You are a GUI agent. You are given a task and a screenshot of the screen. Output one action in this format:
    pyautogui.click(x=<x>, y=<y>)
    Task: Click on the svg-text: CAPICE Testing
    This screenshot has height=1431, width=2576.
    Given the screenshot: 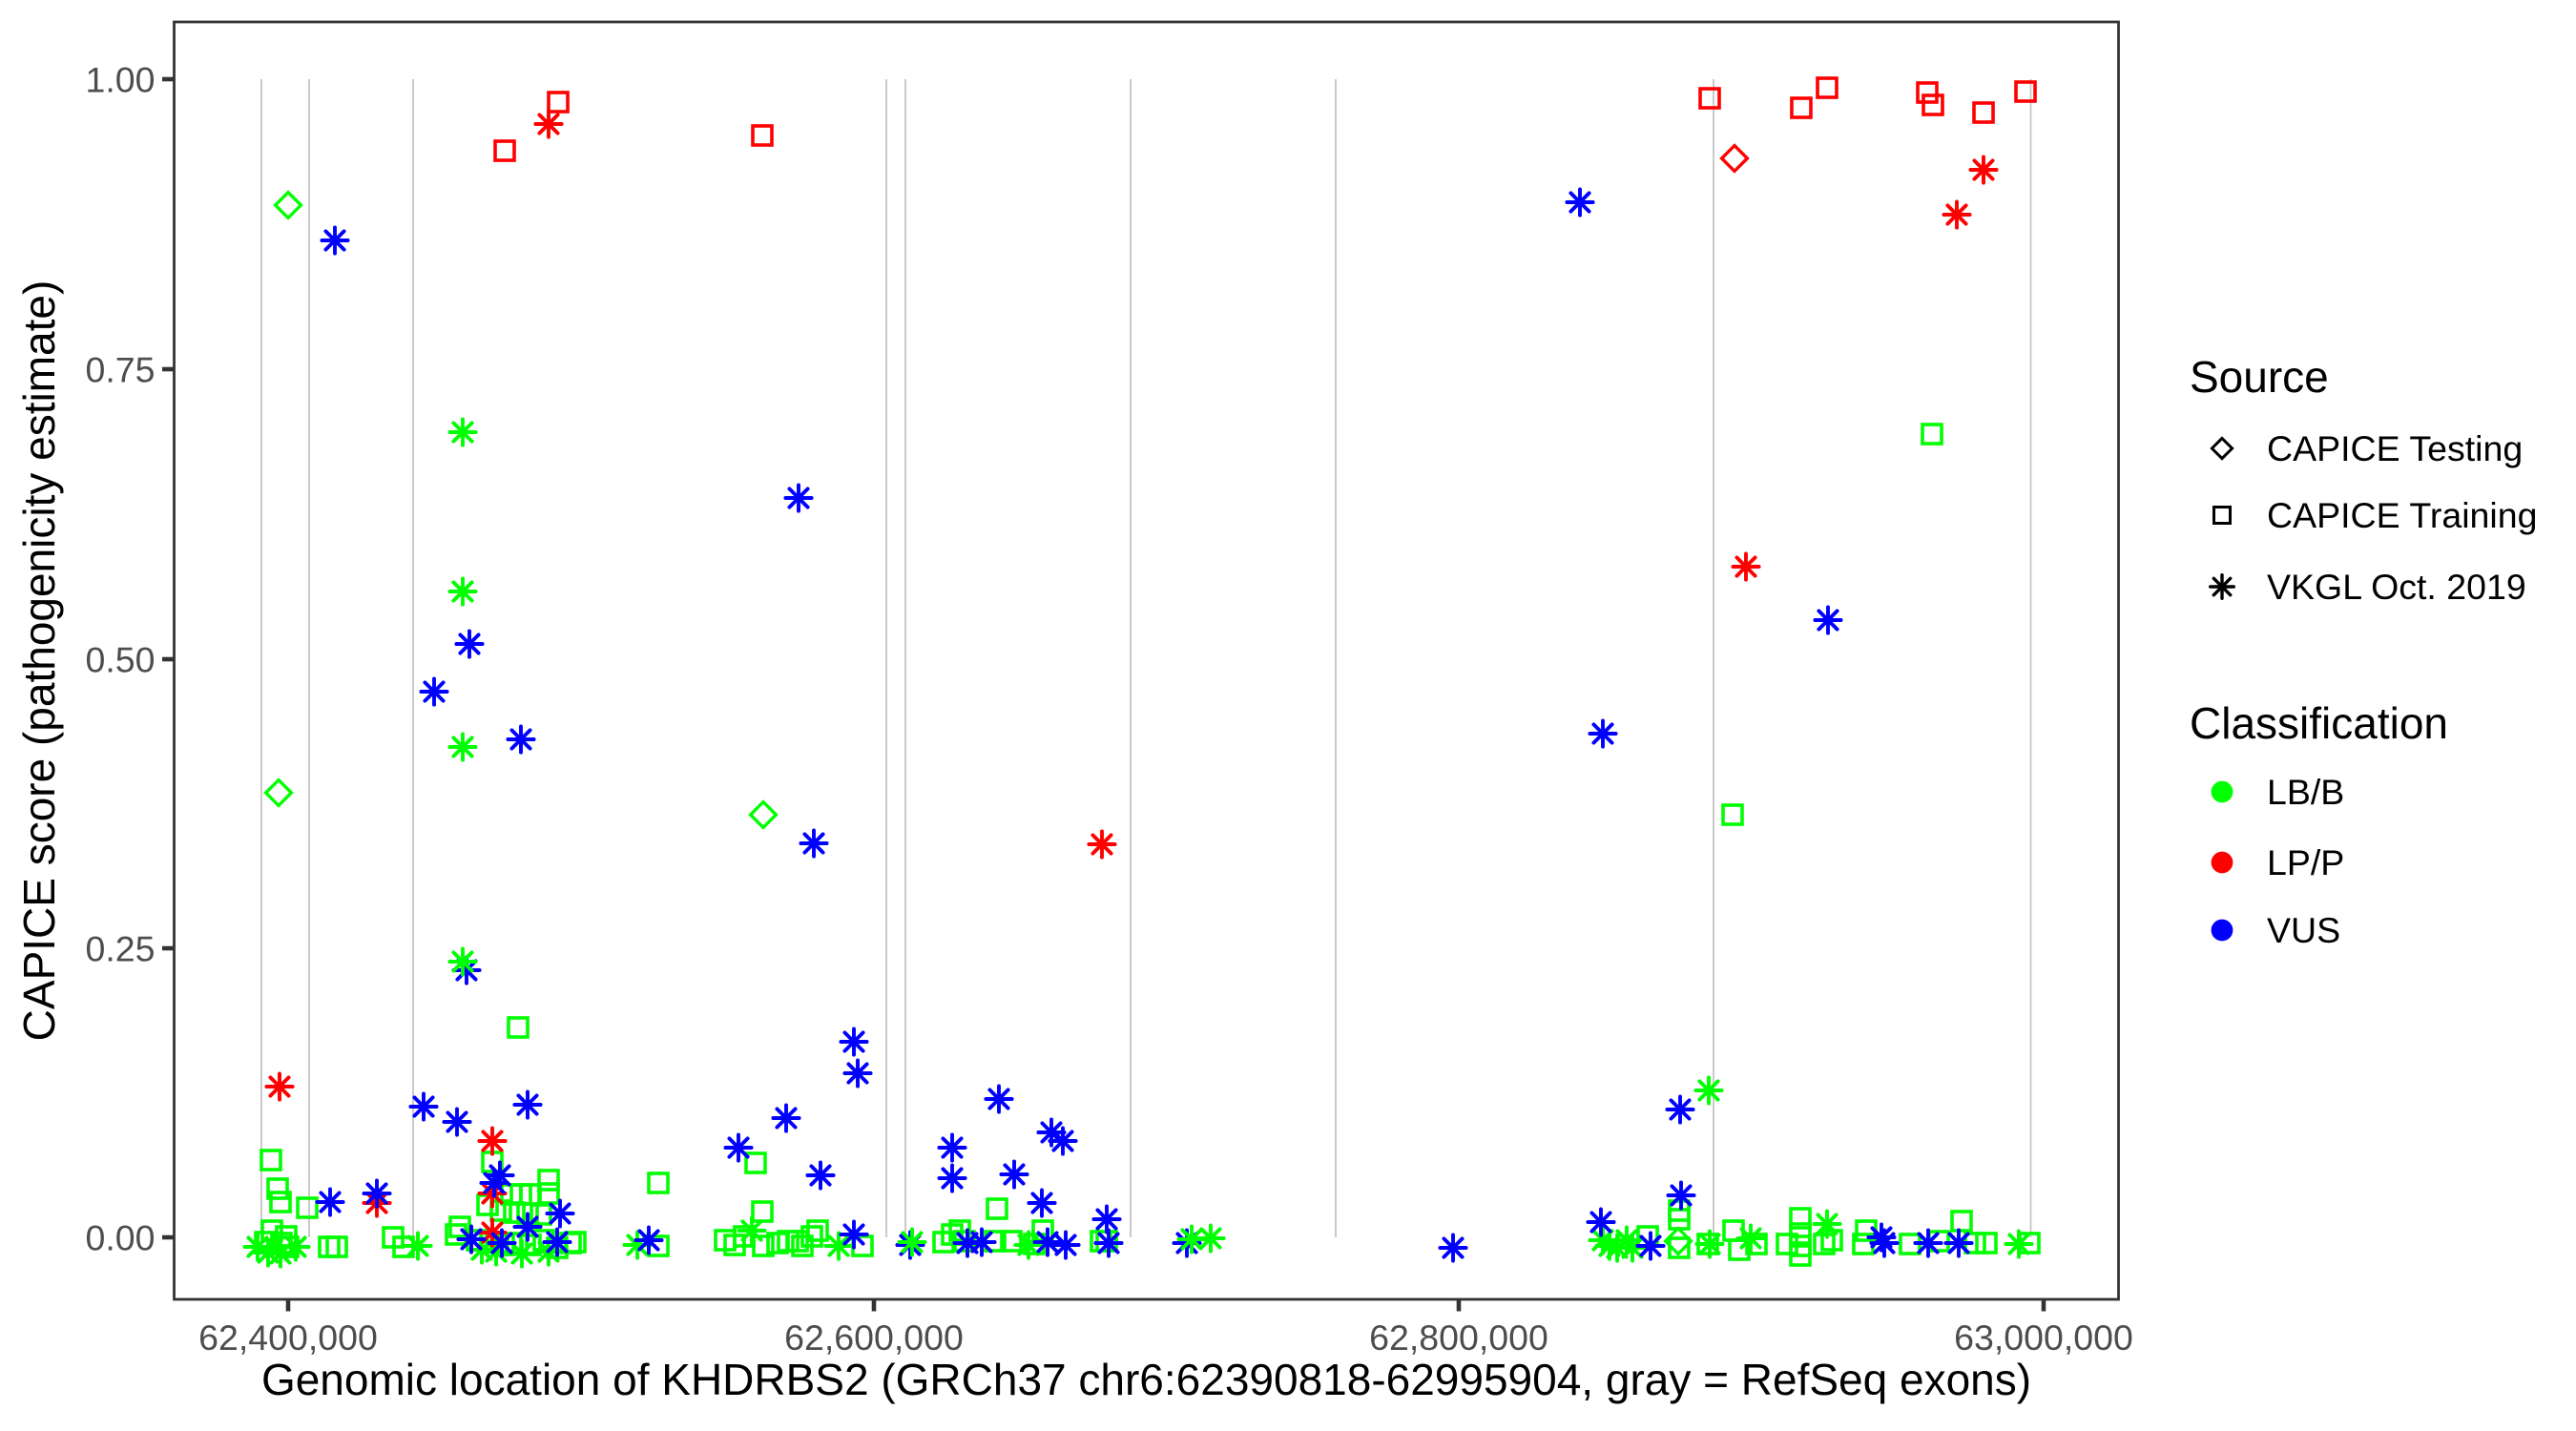 What is the action you would take?
    pyautogui.click(x=2395, y=448)
    